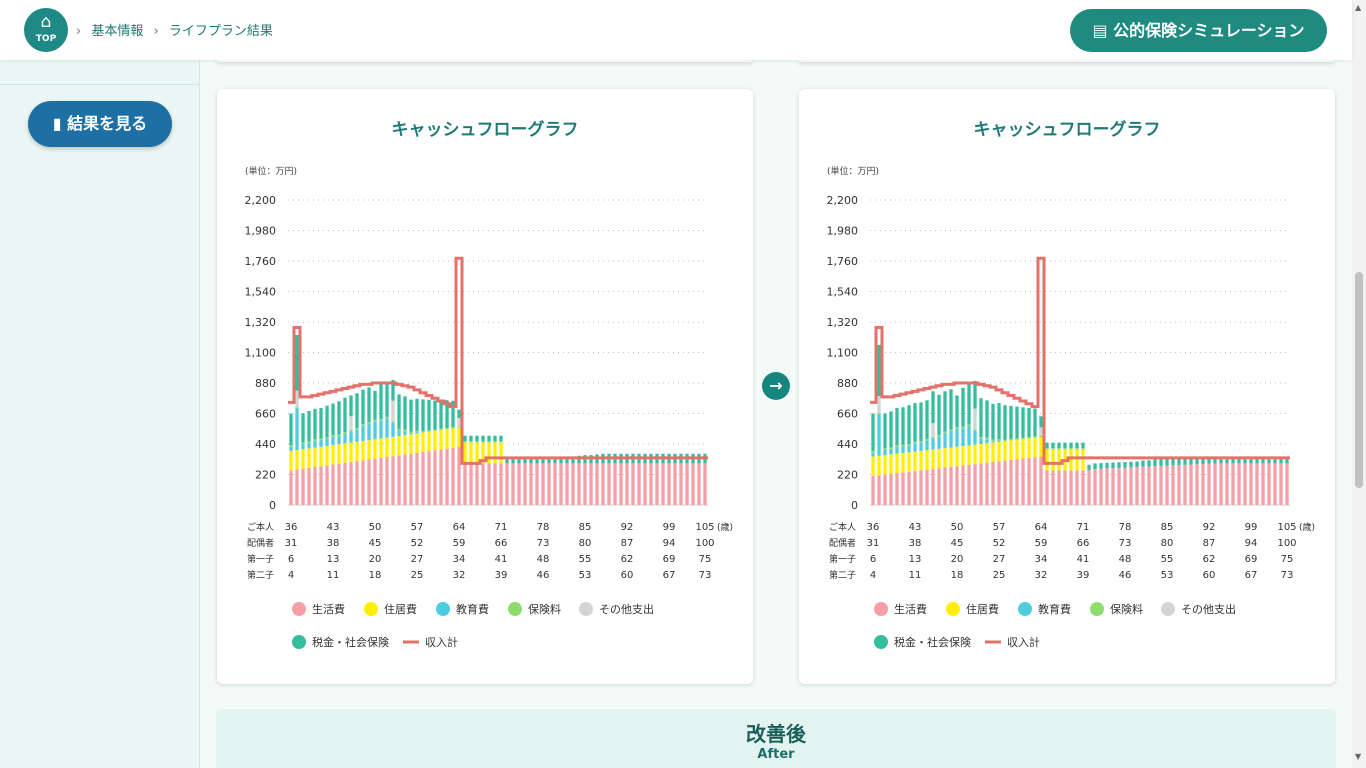 The image size is (1366, 768). Describe the element at coordinates (1209, 30) in the screenshot. I see `public-insurance-label: 公的保険シミュレーション` at that location.